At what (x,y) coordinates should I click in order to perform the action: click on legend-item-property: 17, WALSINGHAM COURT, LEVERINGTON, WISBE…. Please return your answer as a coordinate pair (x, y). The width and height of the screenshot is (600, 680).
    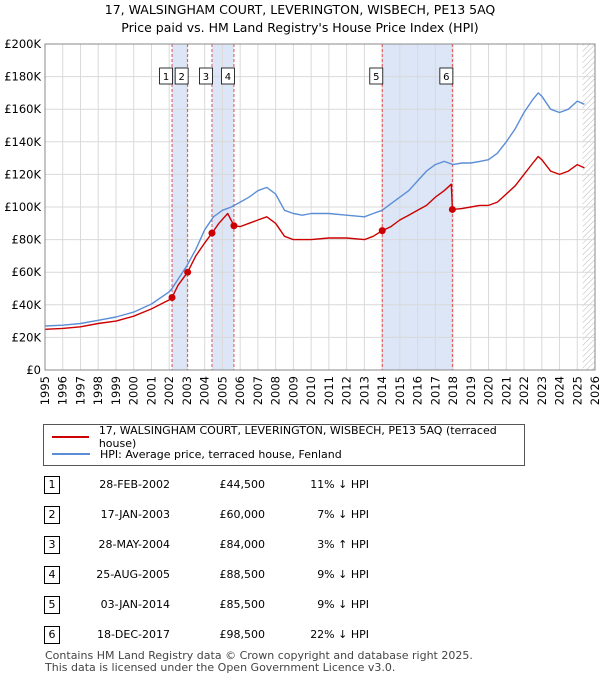
    Looking at the image, I should click on (288, 437).